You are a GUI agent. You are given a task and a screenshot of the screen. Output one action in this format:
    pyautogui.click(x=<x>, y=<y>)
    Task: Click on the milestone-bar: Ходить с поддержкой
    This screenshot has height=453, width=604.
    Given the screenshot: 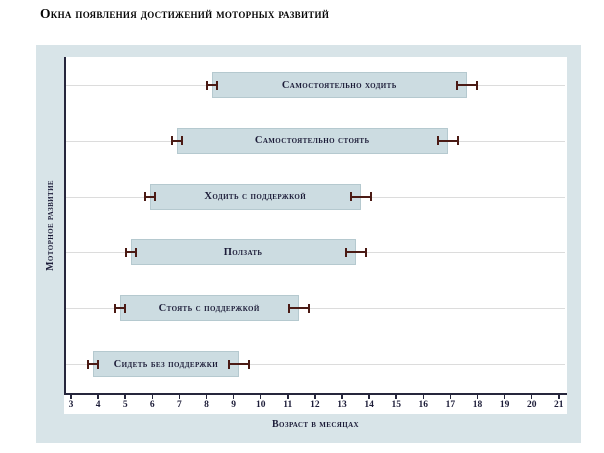 What is the action you would take?
    pyautogui.click(x=255, y=196)
    